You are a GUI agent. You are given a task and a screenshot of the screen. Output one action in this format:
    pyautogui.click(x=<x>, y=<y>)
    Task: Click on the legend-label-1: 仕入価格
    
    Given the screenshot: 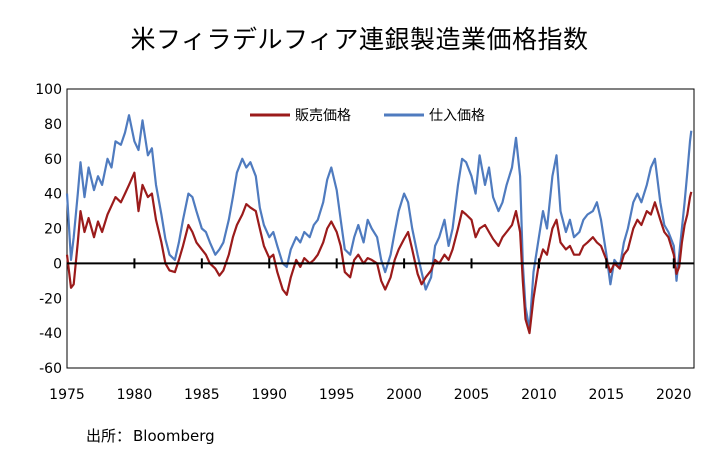 What is the action you would take?
    pyautogui.click(x=457, y=116)
    